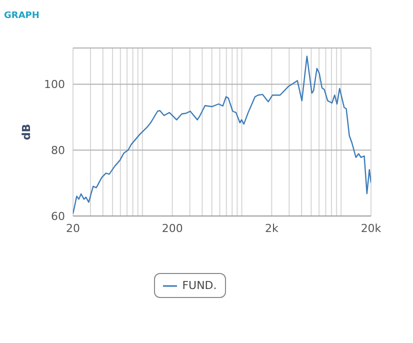 This screenshot has height=343, width=413. What do you see at coordinates (371, 228) in the screenshot?
I see `x-tick-label: 20k` at bounding box center [371, 228].